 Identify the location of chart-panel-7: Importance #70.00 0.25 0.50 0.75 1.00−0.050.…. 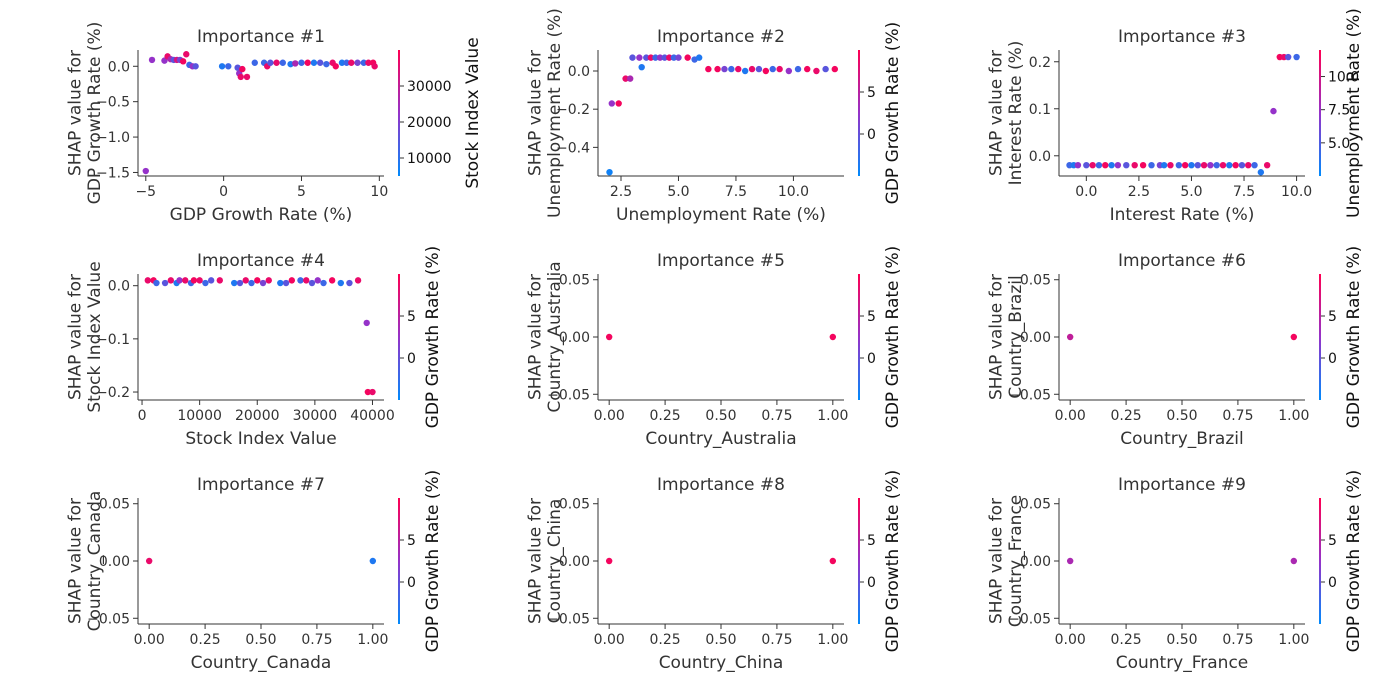
(254, 571).